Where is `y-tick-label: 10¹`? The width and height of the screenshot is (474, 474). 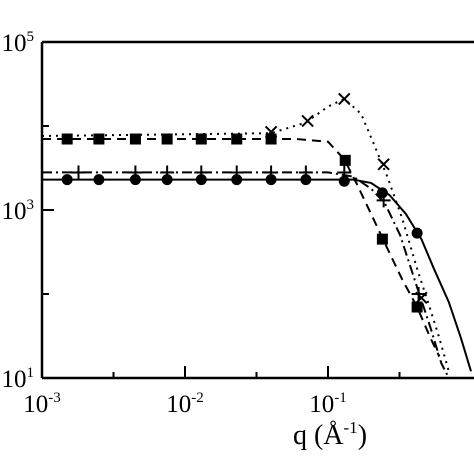 y-tick-label: 10¹ is located at coordinates (18, 379).